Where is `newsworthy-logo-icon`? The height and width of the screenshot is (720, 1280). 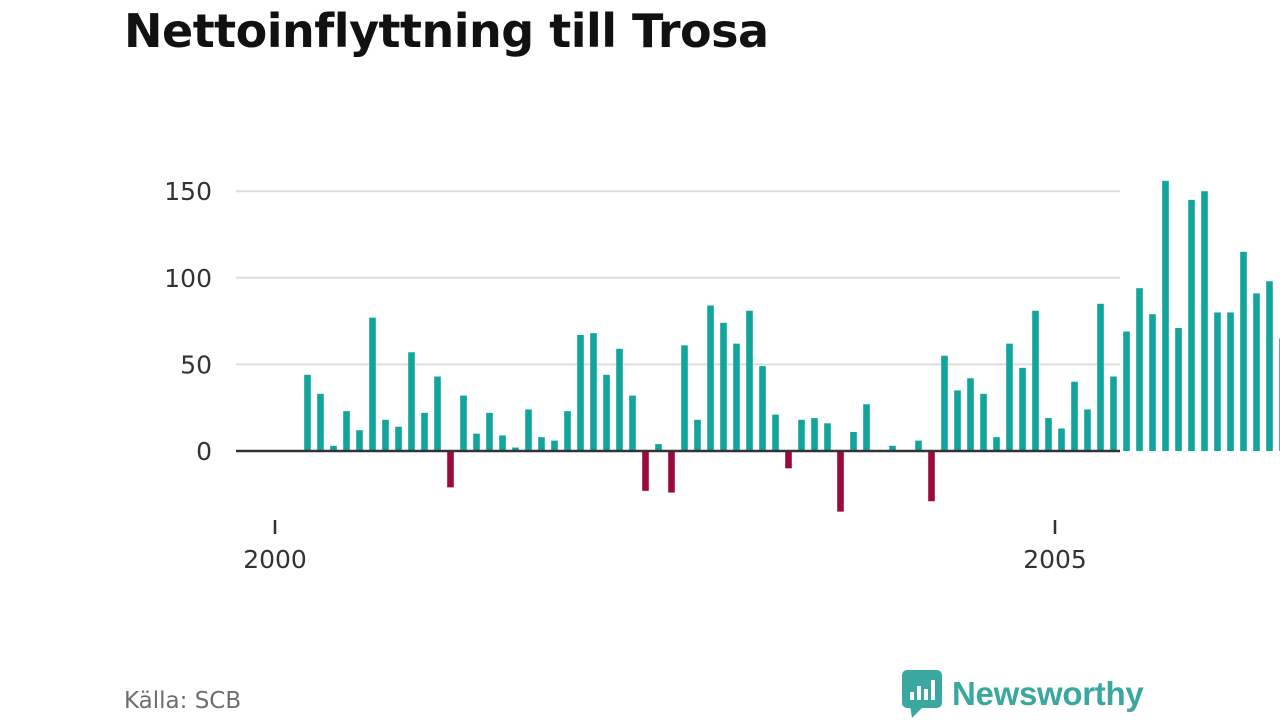 newsworthy-logo-icon is located at coordinates (922, 694).